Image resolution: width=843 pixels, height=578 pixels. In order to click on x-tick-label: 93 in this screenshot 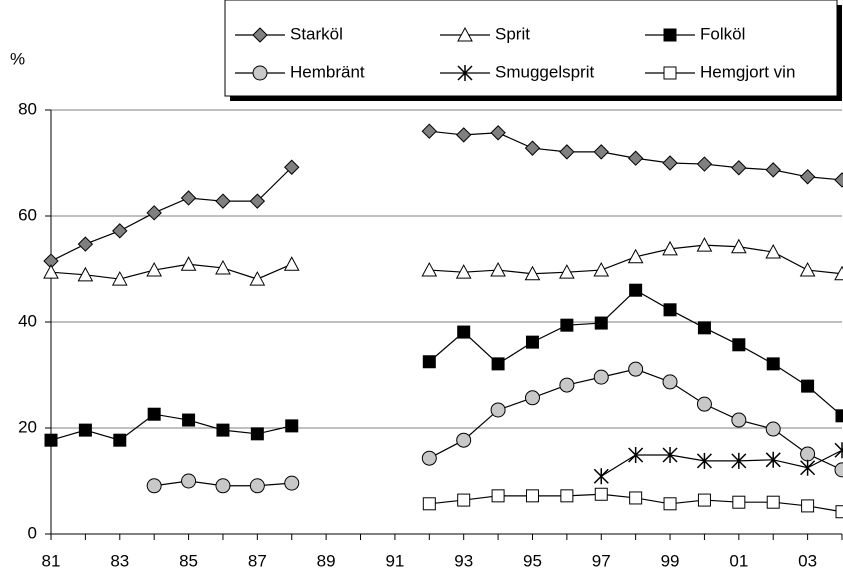, I will do `click(463, 560)`.